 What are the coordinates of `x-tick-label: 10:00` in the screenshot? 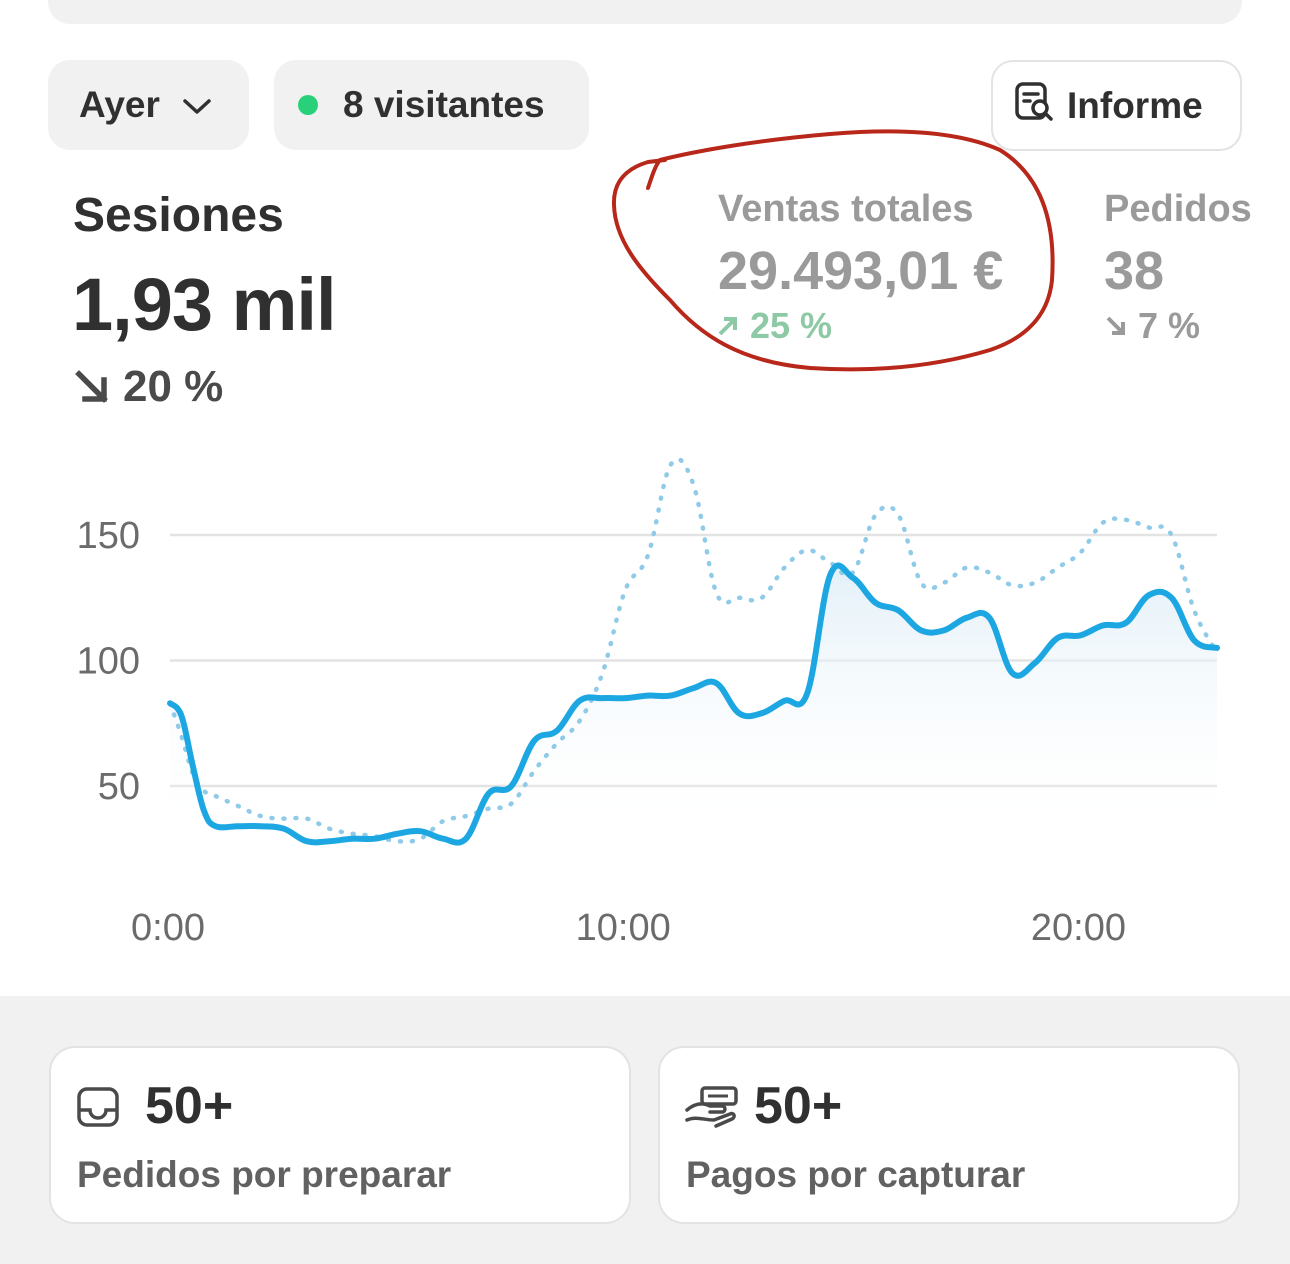 It's located at (623, 928).